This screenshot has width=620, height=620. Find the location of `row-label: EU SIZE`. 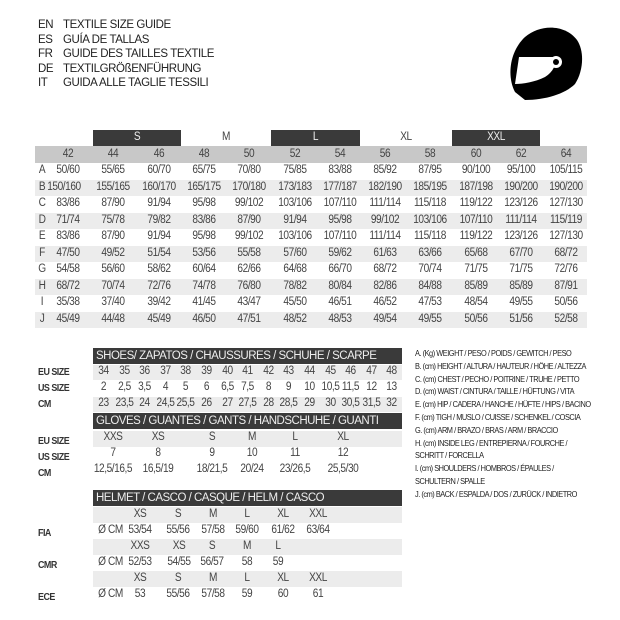

row-label: EU SIZE is located at coordinates (54, 372).